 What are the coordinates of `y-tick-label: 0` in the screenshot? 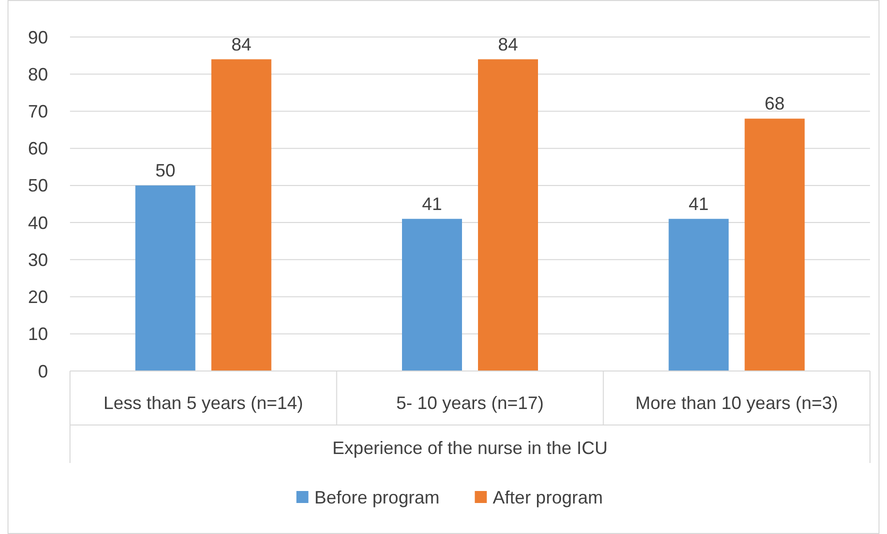 It's located at (43, 371).